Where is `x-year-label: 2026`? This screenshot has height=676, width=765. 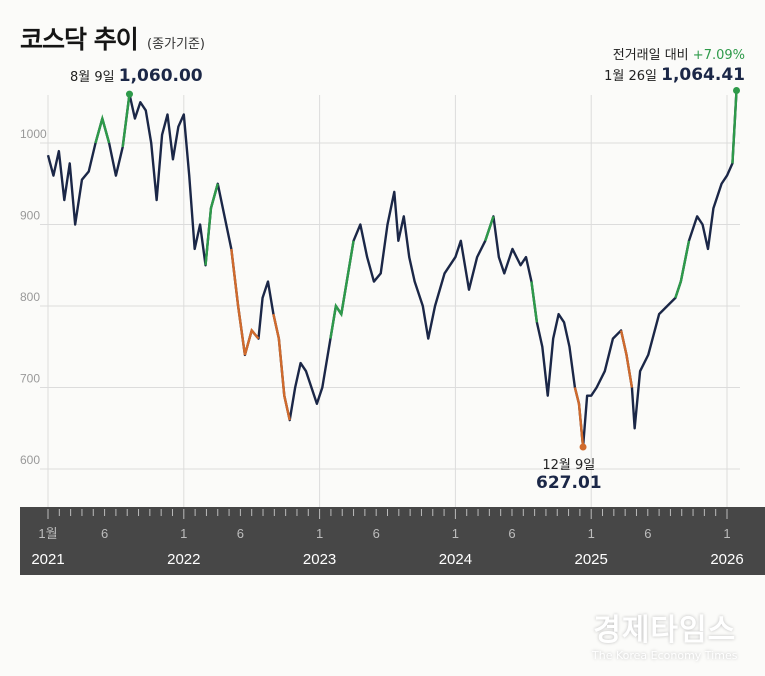 x-year-label: 2026 is located at coordinates (726, 559).